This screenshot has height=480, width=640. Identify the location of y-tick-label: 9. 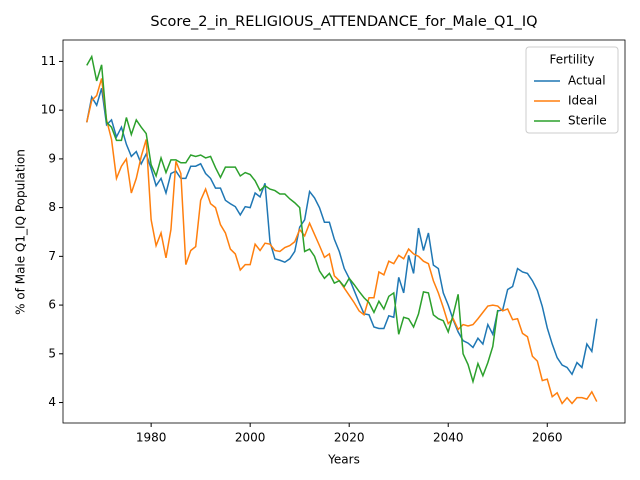
(52, 158).